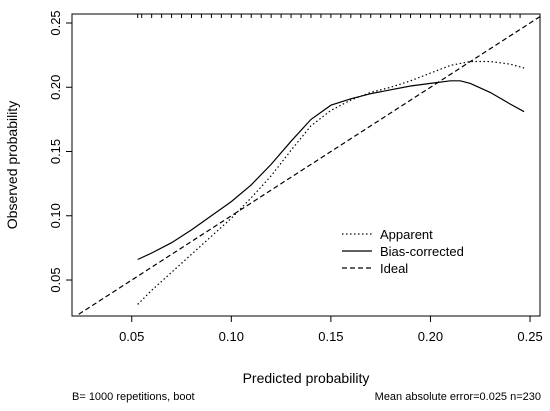 The image size is (550, 411). What do you see at coordinates (55, 279) in the screenshot?
I see `y-tick-label: 0.05` at bounding box center [55, 279].